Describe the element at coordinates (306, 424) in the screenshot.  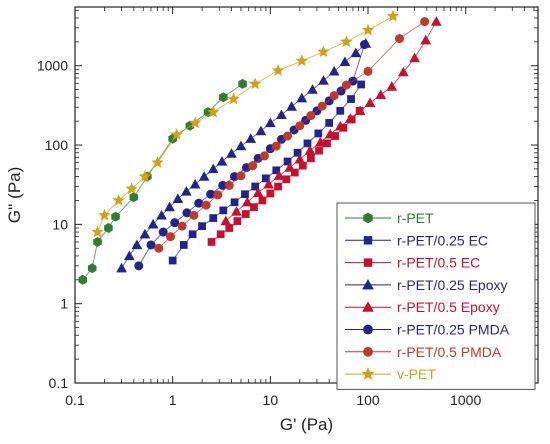
I see `x-axis-label: G' (Pa)` at that location.